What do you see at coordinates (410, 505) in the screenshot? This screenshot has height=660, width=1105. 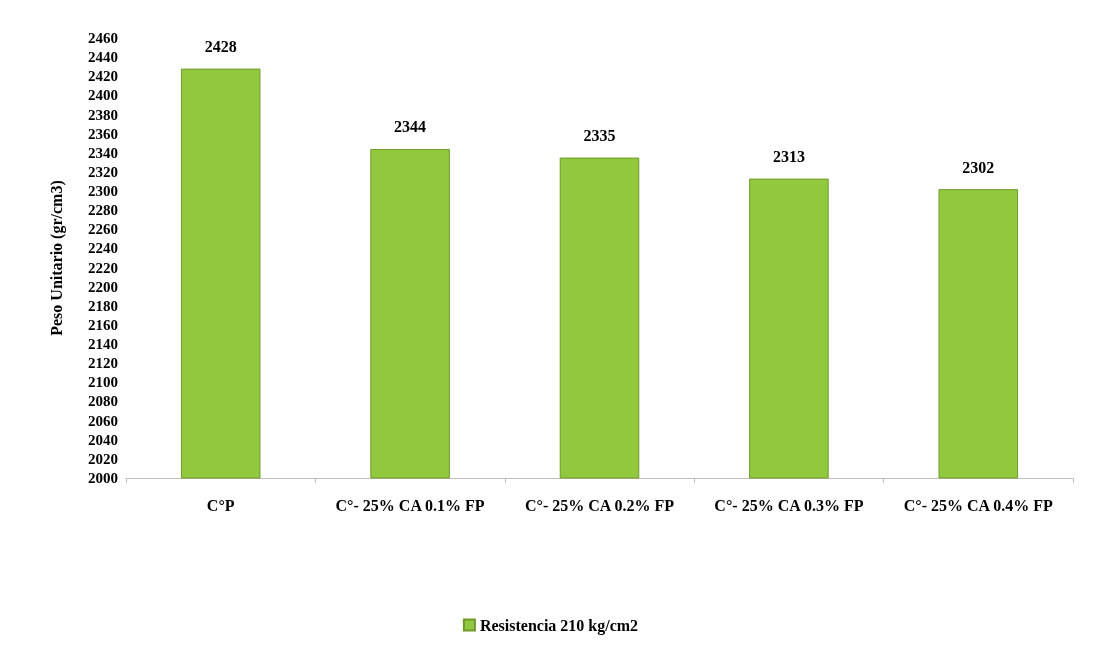 I see `x-tick-label: C°- 25% CA 0.1% FP` at bounding box center [410, 505].